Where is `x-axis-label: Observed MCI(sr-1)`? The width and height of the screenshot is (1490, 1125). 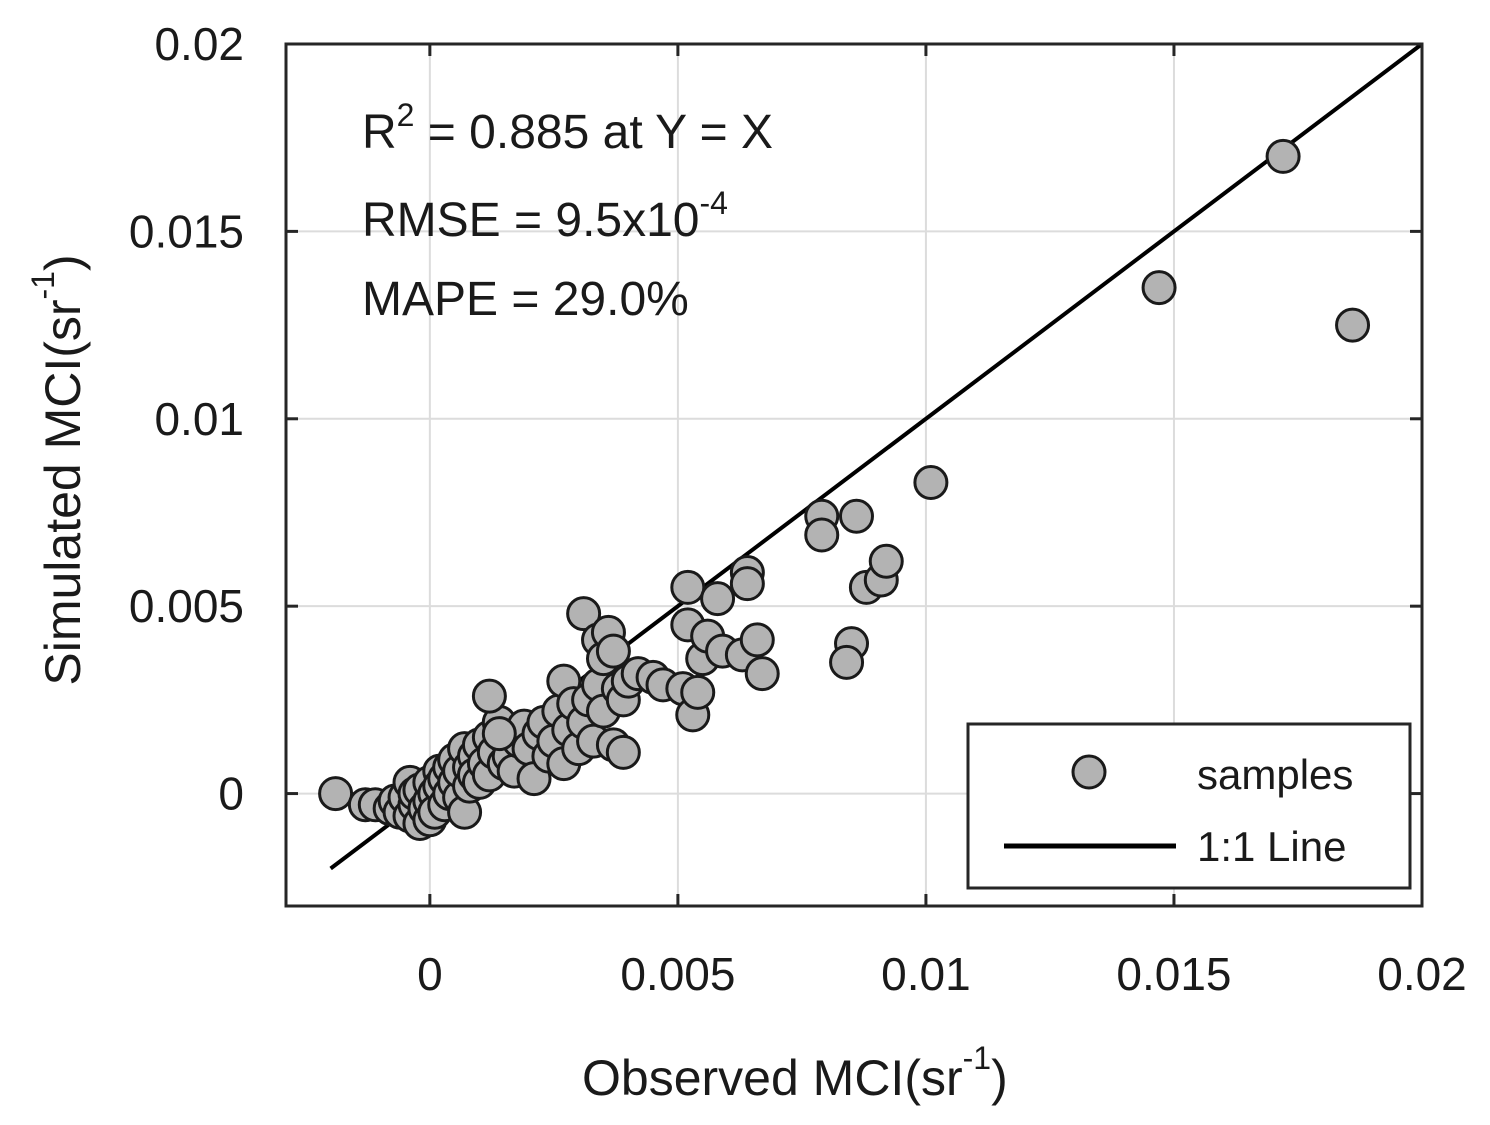
x-axis-label: Observed MCI(sr-1) is located at coordinates (795, 1073).